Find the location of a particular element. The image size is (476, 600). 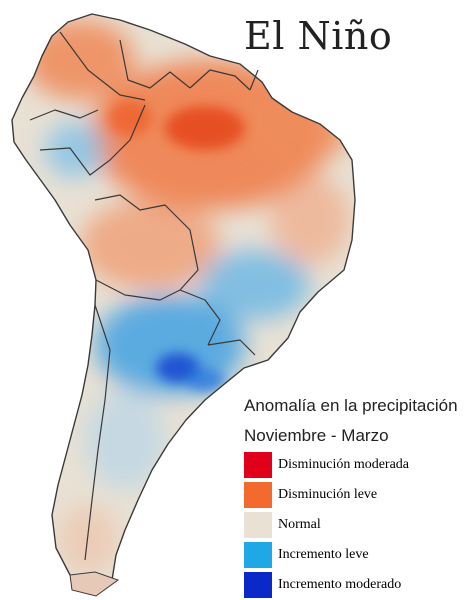

legend-item-disminucion-moderada: Disminución moderada is located at coordinates (326, 465).